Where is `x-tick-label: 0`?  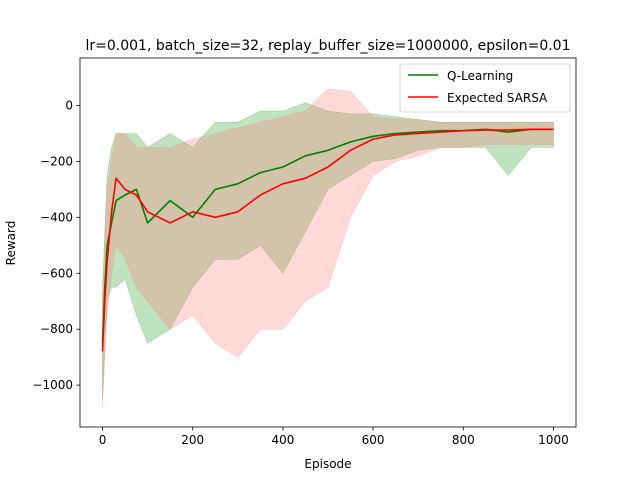
x-tick-label: 0 is located at coordinates (103, 440).